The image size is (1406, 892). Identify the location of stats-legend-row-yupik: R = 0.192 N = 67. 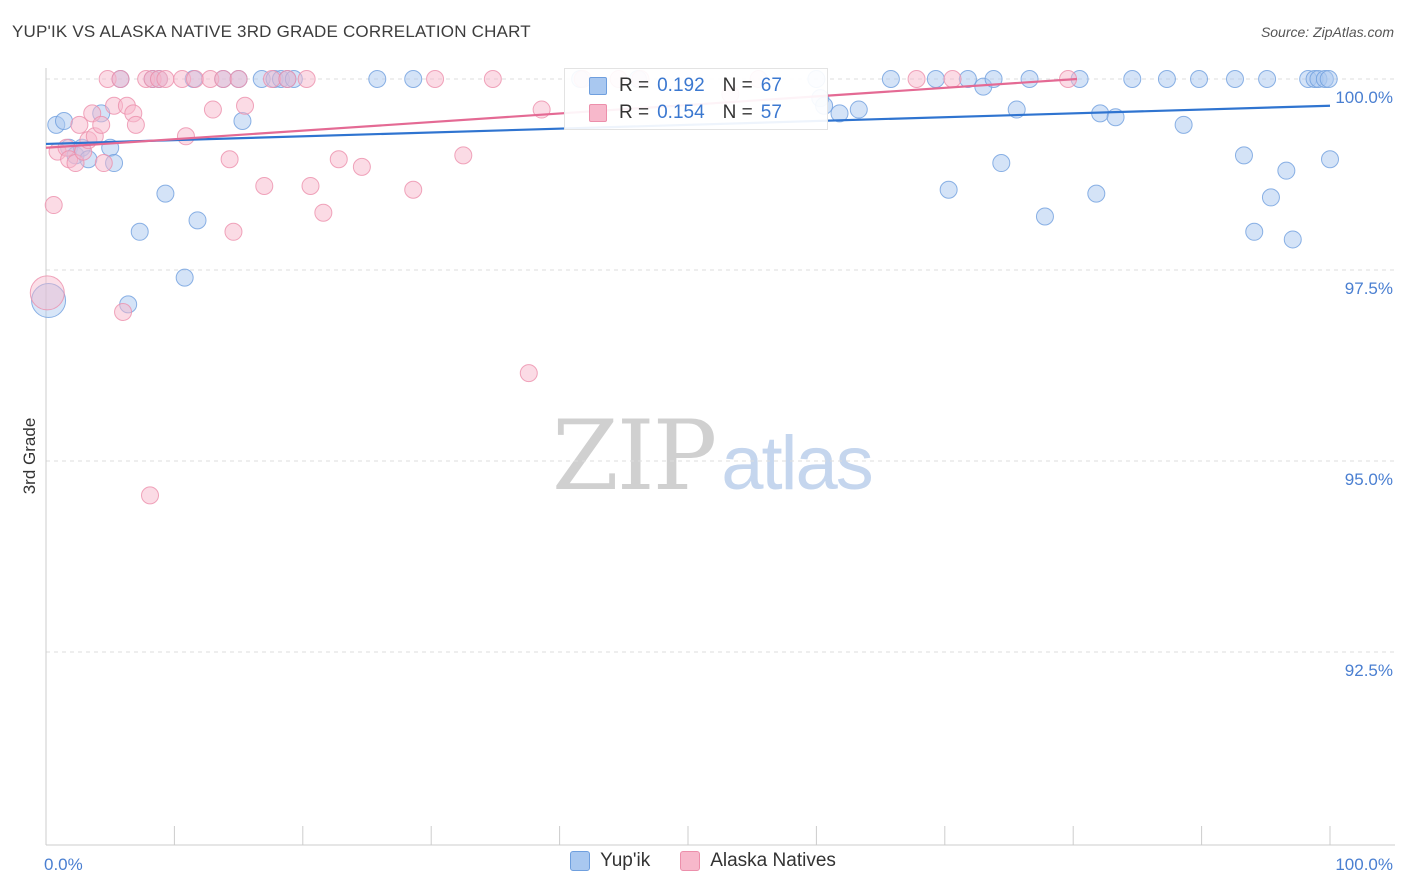
(685, 86).